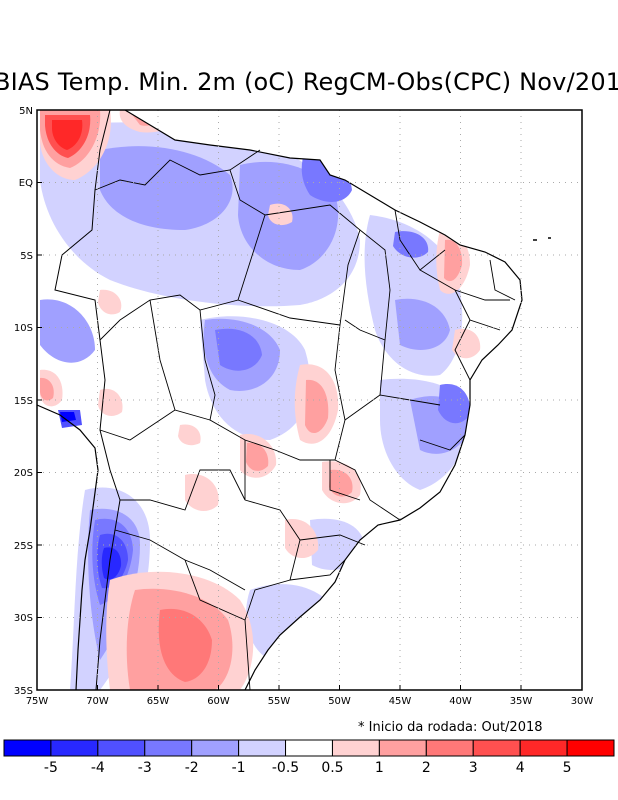  Describe the element at coordinates (426, 768) in the screenshot. I see `colorbar-label: 2` at that location.